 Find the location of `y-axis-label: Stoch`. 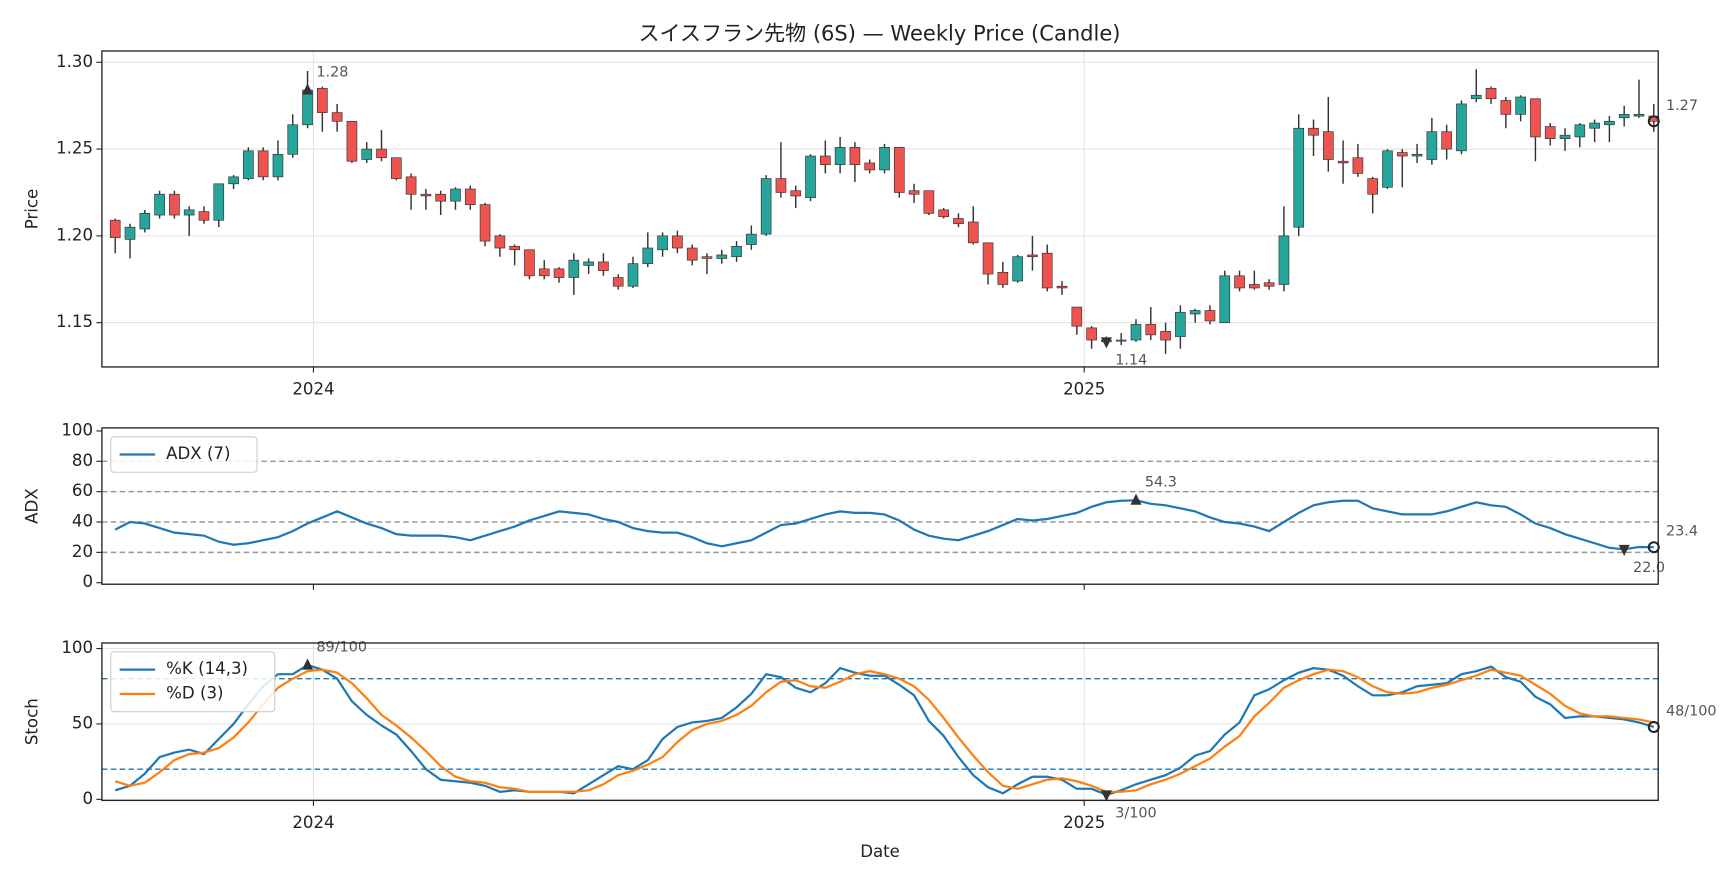

y-axis-label: Stoch is located at coordinates (32, 721).